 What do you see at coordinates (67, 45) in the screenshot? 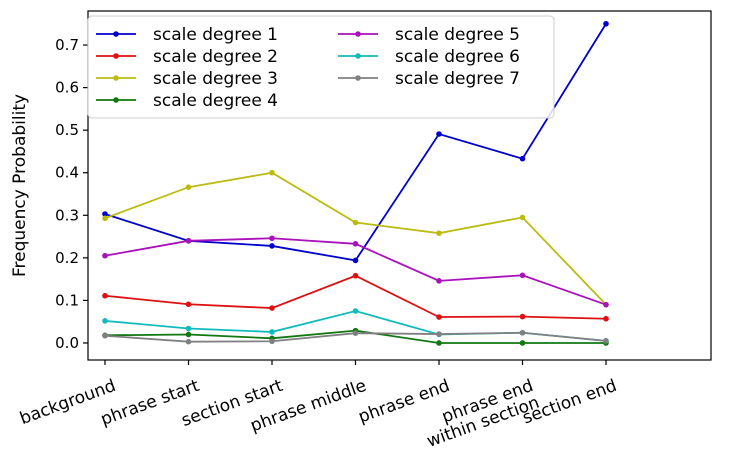
I see `y-tick-label: 0.7` at bounding box center [67, 45].